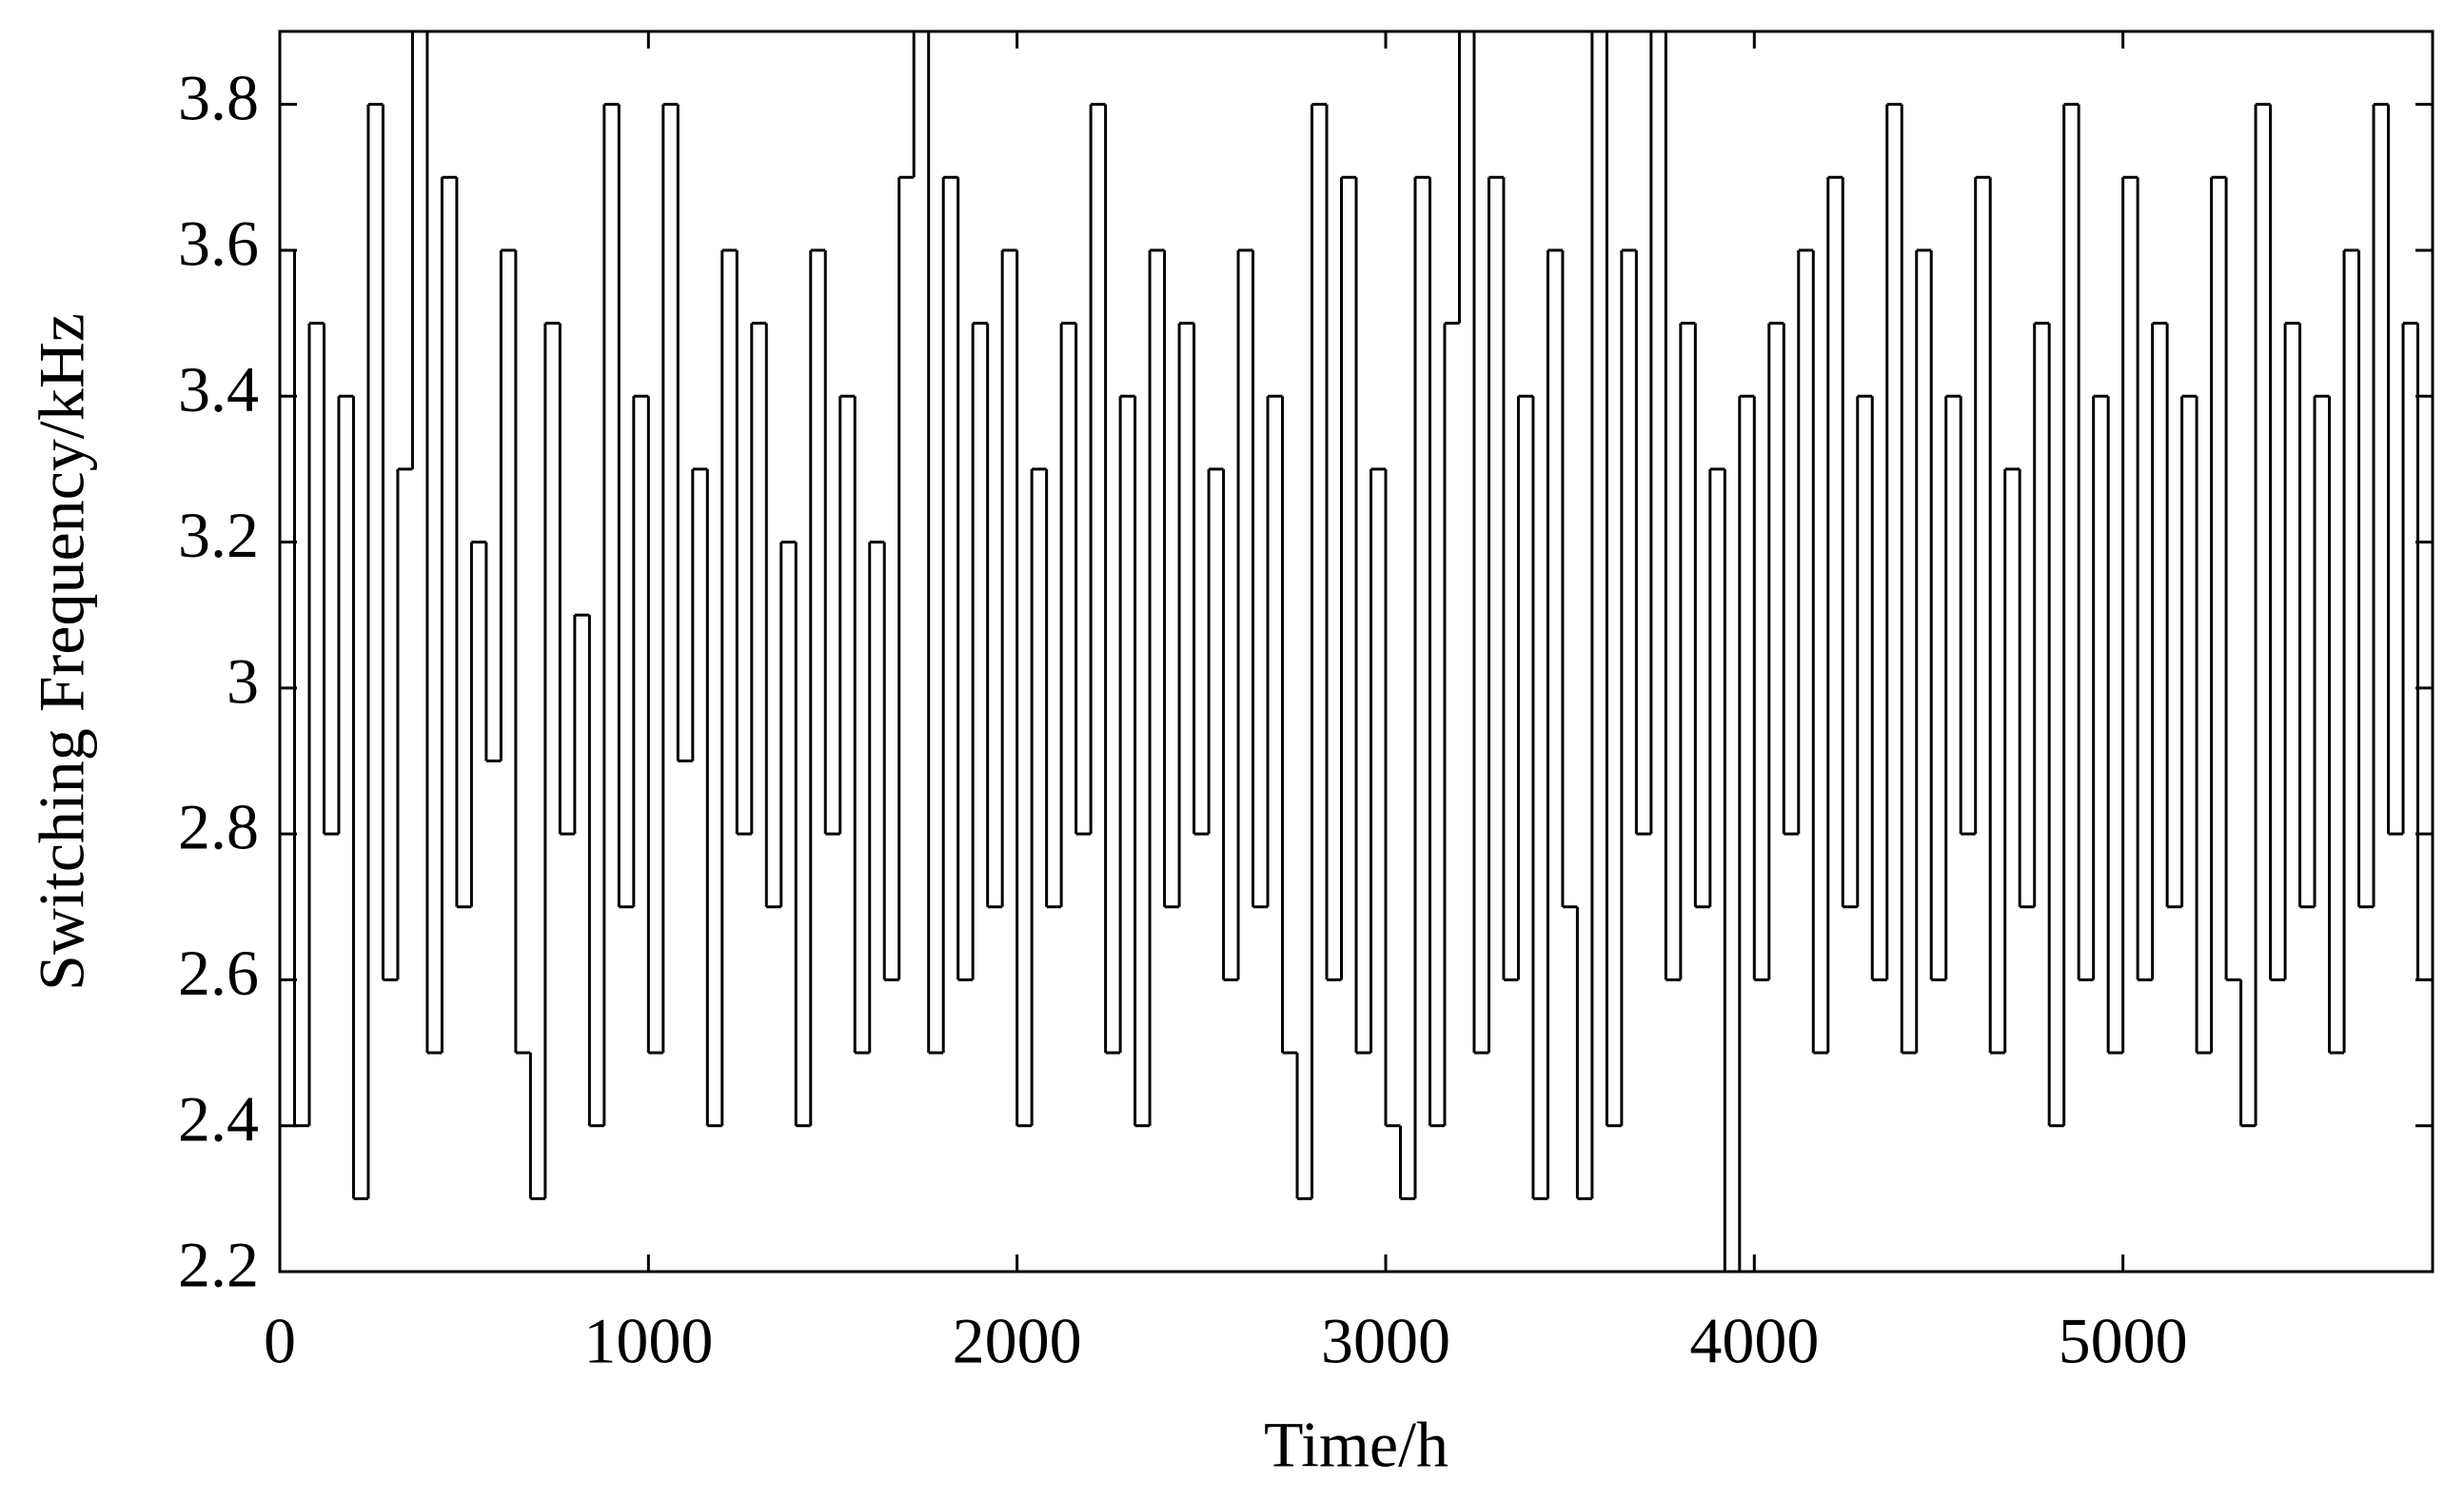 This screenshot has height=1501, width=2464. What do you see at coordinates (280, 1341) in the screenshot?
I see `x-tick-label: 0` at bounding box center [280, 1341].